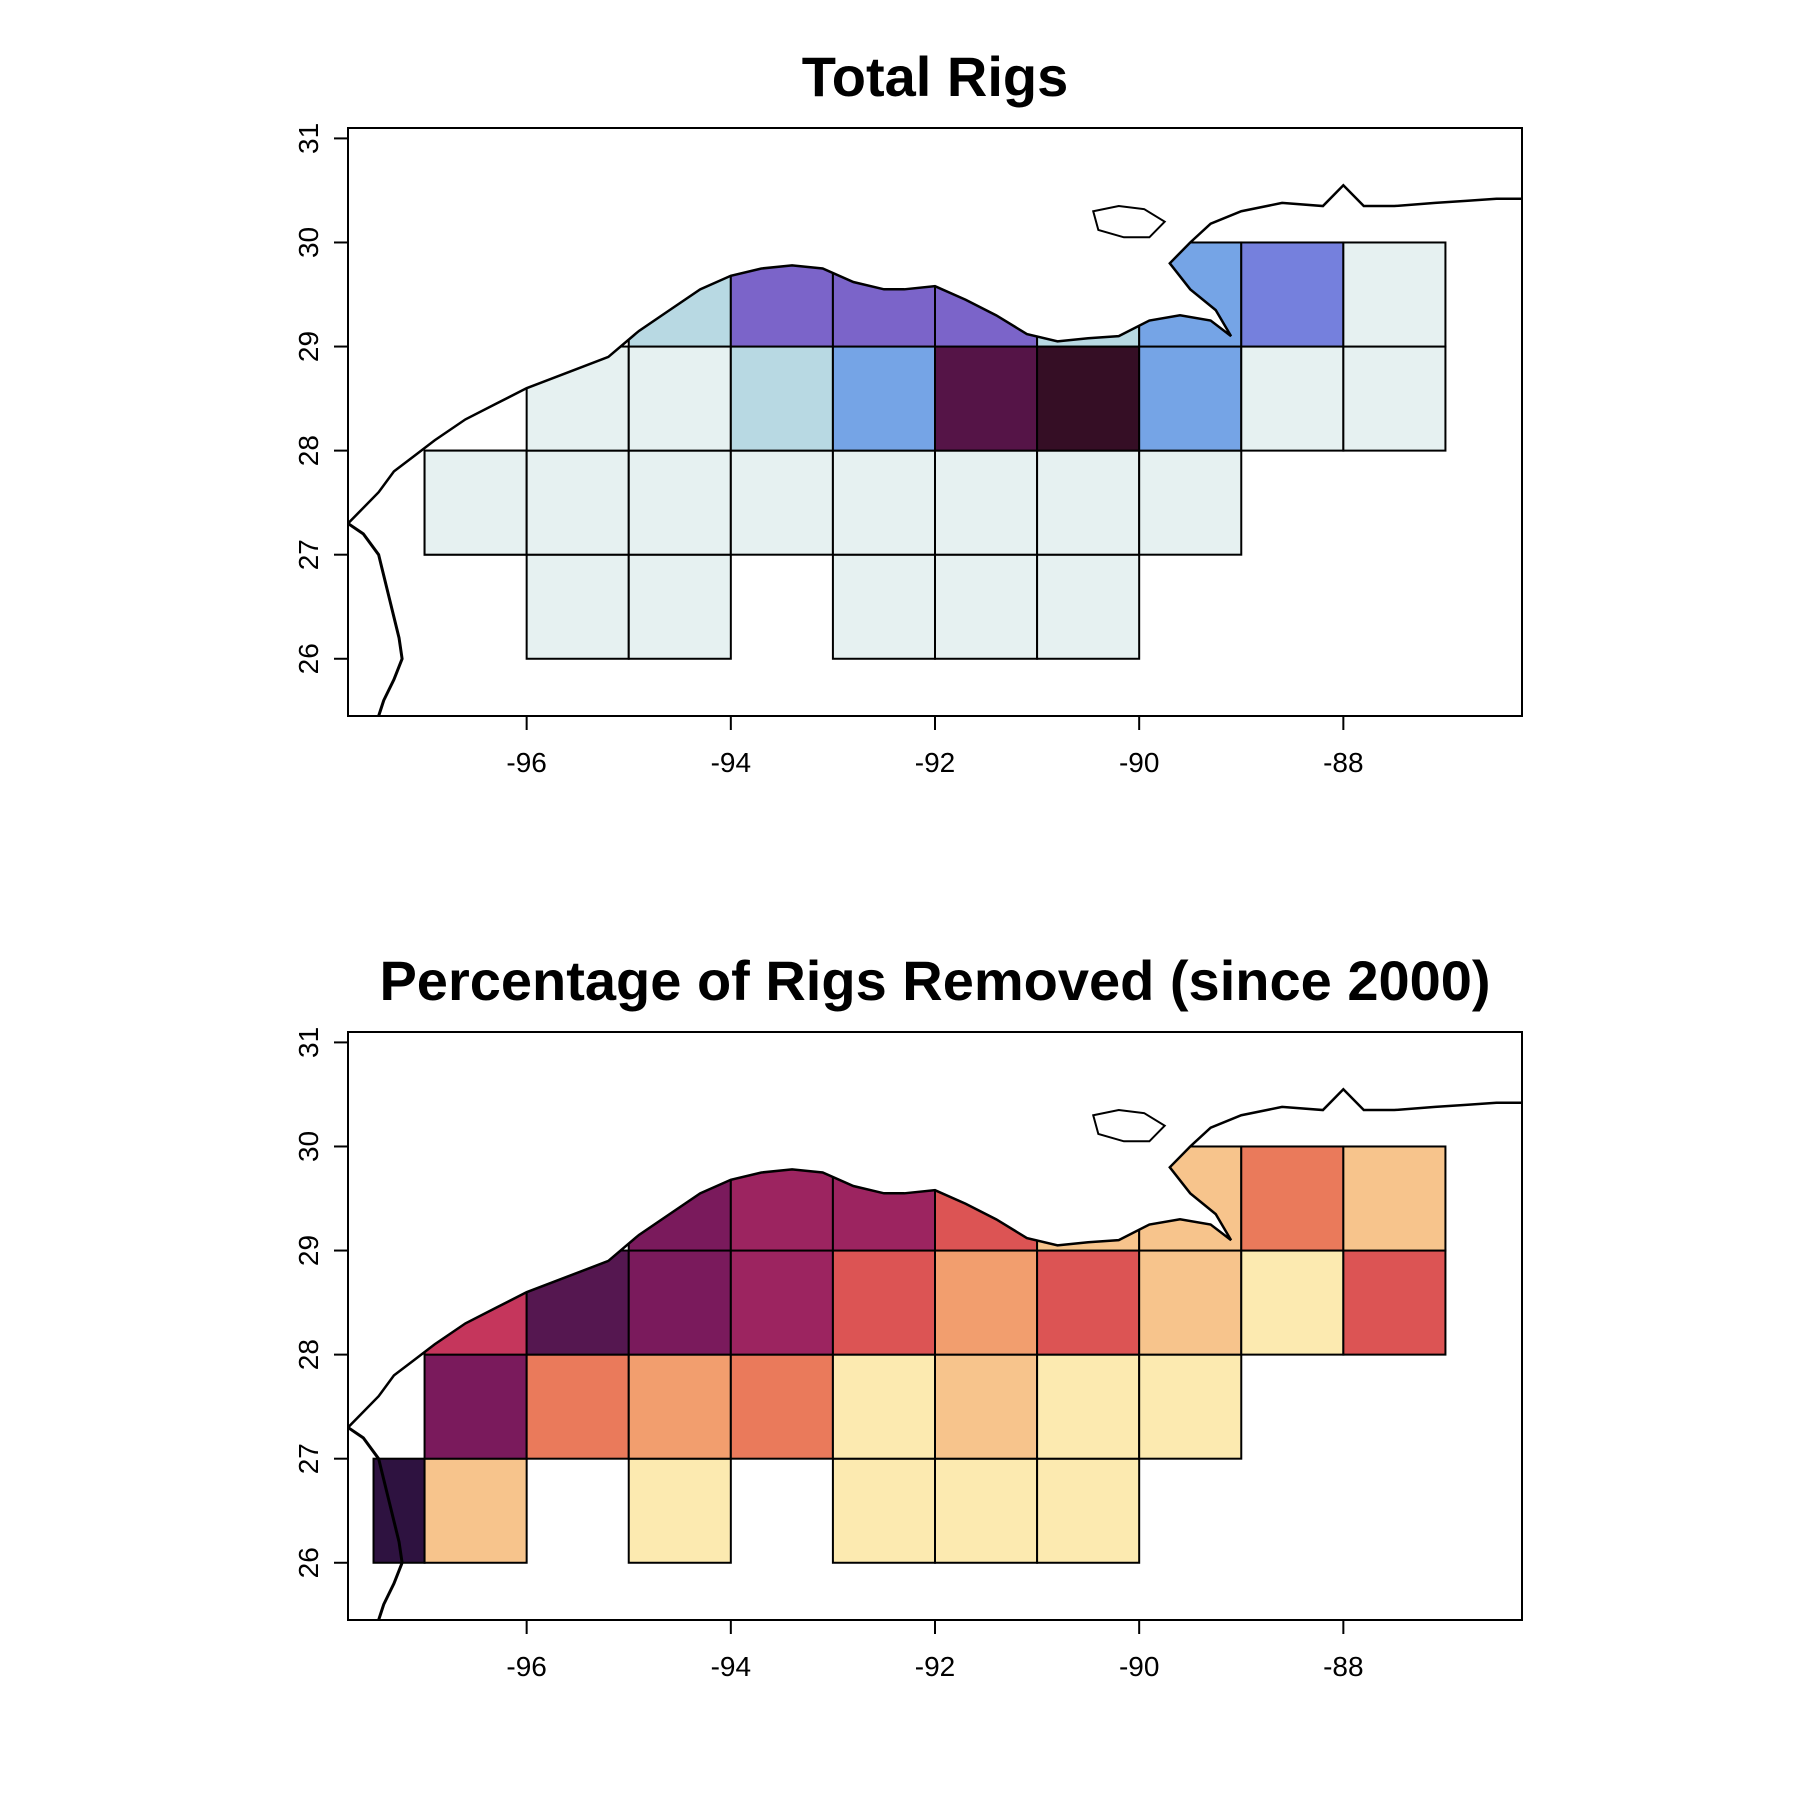  What do you see at coordinates (934, 980) in the screenshot?
I see `panel-title: Percentage of Rigs Removed (since 2000)` at bounding box center [934, 980].